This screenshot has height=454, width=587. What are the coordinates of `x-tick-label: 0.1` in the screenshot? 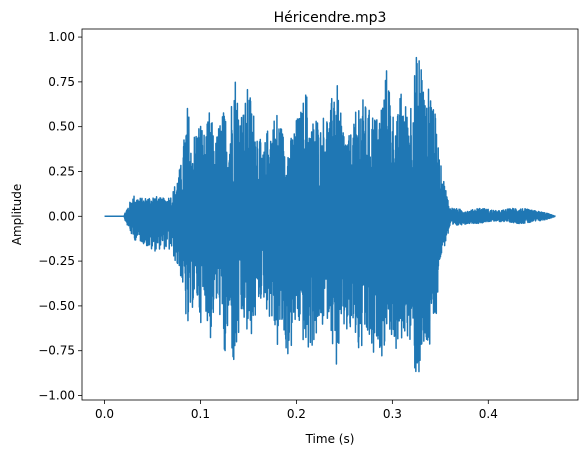 It's located at (200, 414).